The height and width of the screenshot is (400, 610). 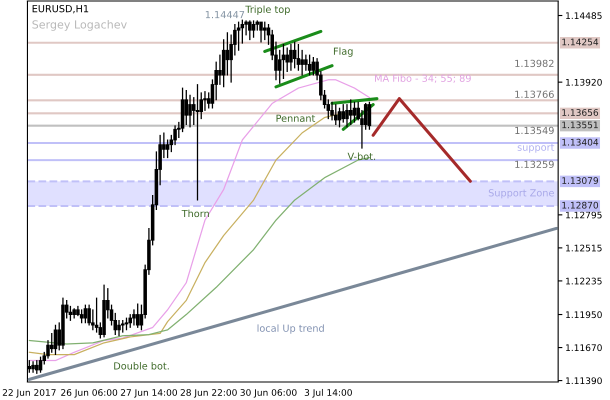 What do you see at coordinates (267, 10) in the screenshot?
I see `annotation: Triple top` at bounding box center [267, 10].